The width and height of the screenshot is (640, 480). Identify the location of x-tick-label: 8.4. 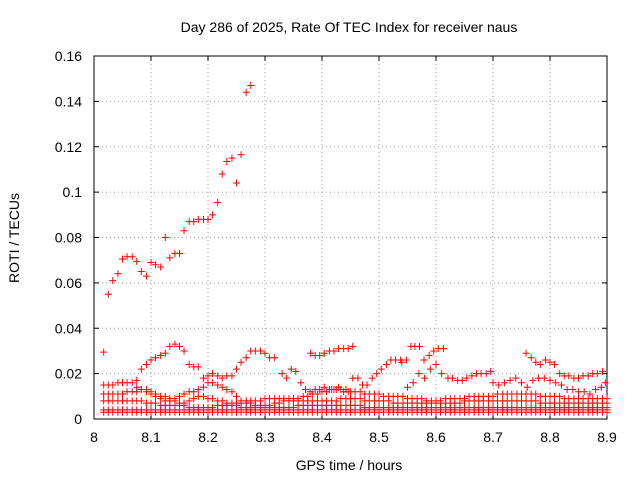
(322, 437).